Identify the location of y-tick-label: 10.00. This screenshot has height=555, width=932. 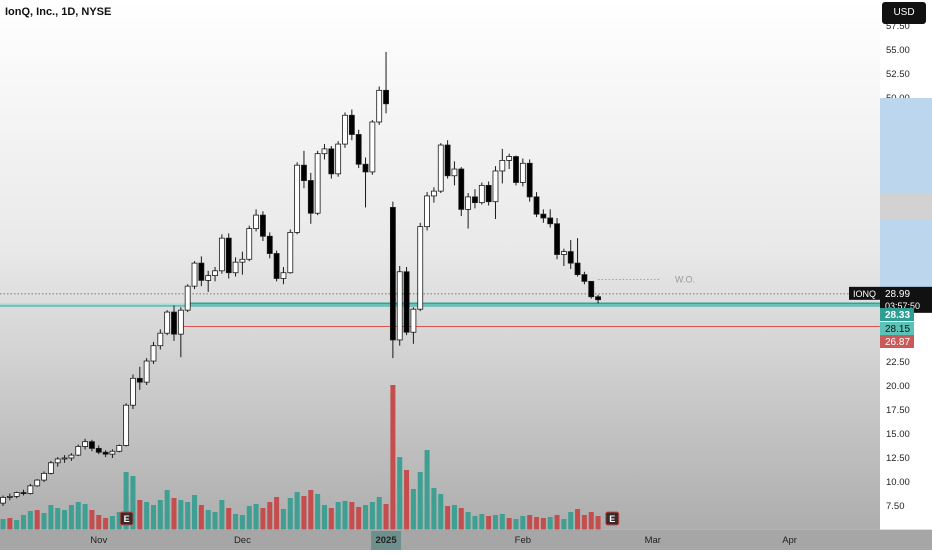
(898, 482).